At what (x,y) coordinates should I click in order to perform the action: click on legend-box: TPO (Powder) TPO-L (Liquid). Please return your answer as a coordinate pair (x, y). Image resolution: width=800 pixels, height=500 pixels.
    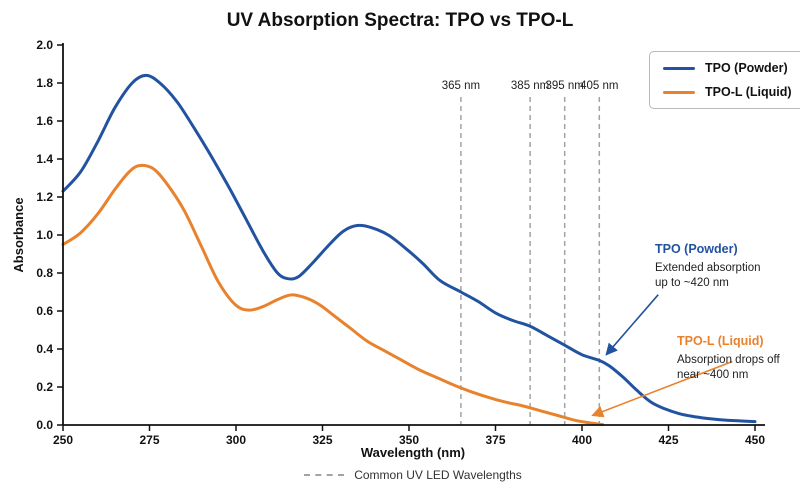
    Looking at the image, I should click on (724, 80).